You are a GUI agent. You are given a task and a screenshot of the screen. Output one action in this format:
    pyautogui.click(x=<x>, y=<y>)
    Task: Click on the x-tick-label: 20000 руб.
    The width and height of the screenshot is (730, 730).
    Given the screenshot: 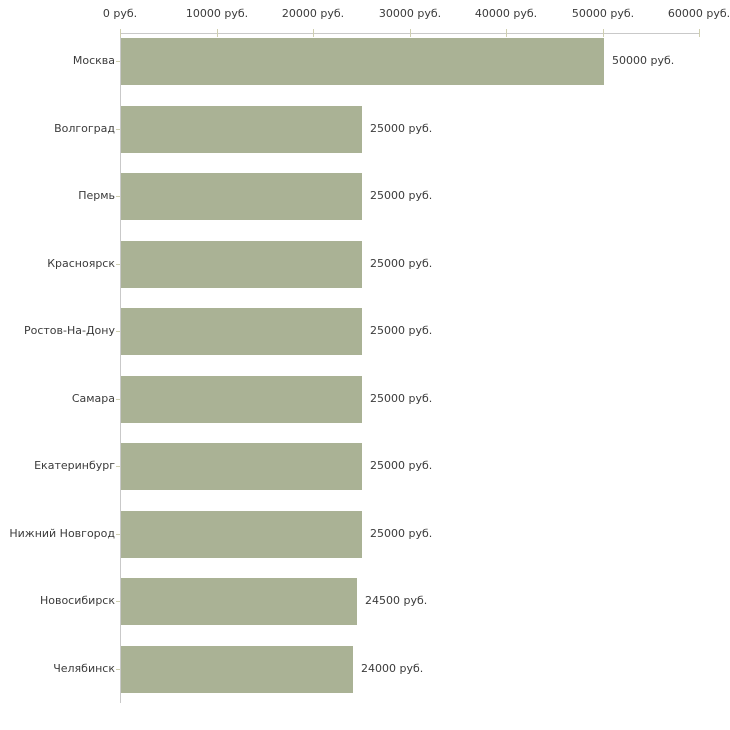 What is the action you would take?
    pyautogui.click(x=313, y=13)
    